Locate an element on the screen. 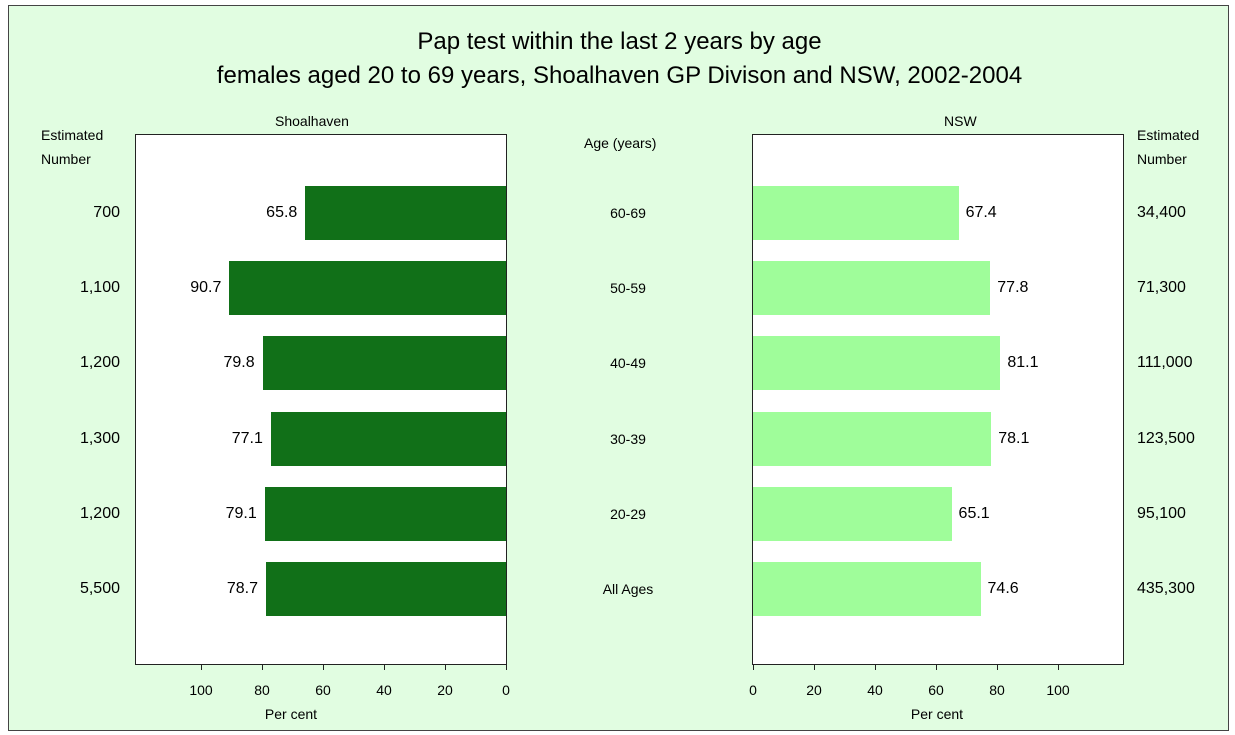 The height and width of the screenshot is (735, 1235). x-tick-label-nsw: 0 is located at coordinates (753, 690).